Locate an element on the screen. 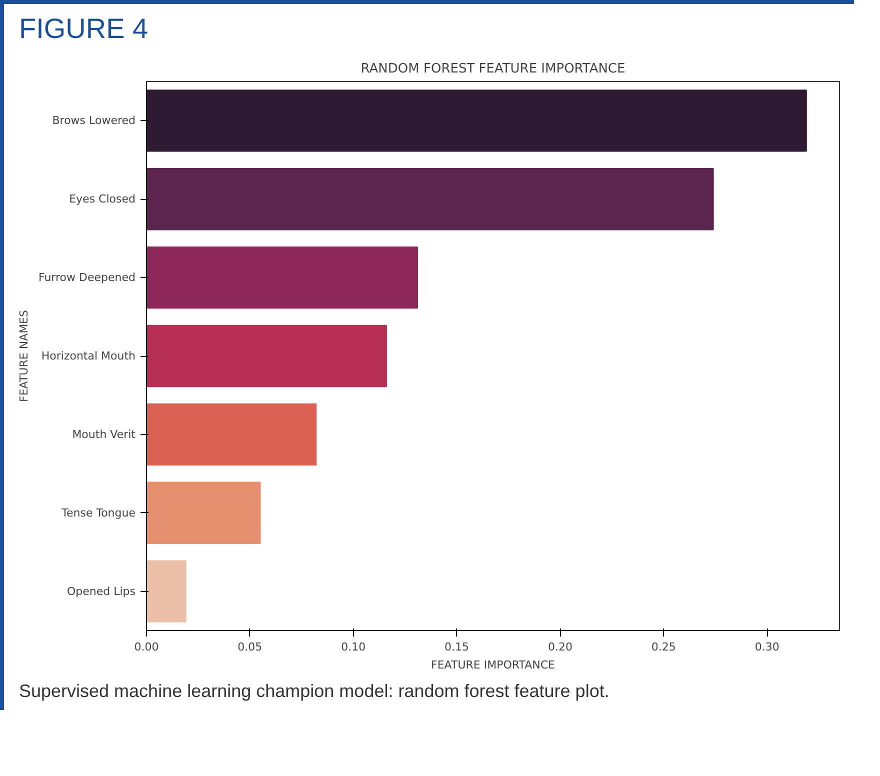  chart-title: RANDOM FOREST FEATURE IMPORTANCE is located at coordinates (493, 69).